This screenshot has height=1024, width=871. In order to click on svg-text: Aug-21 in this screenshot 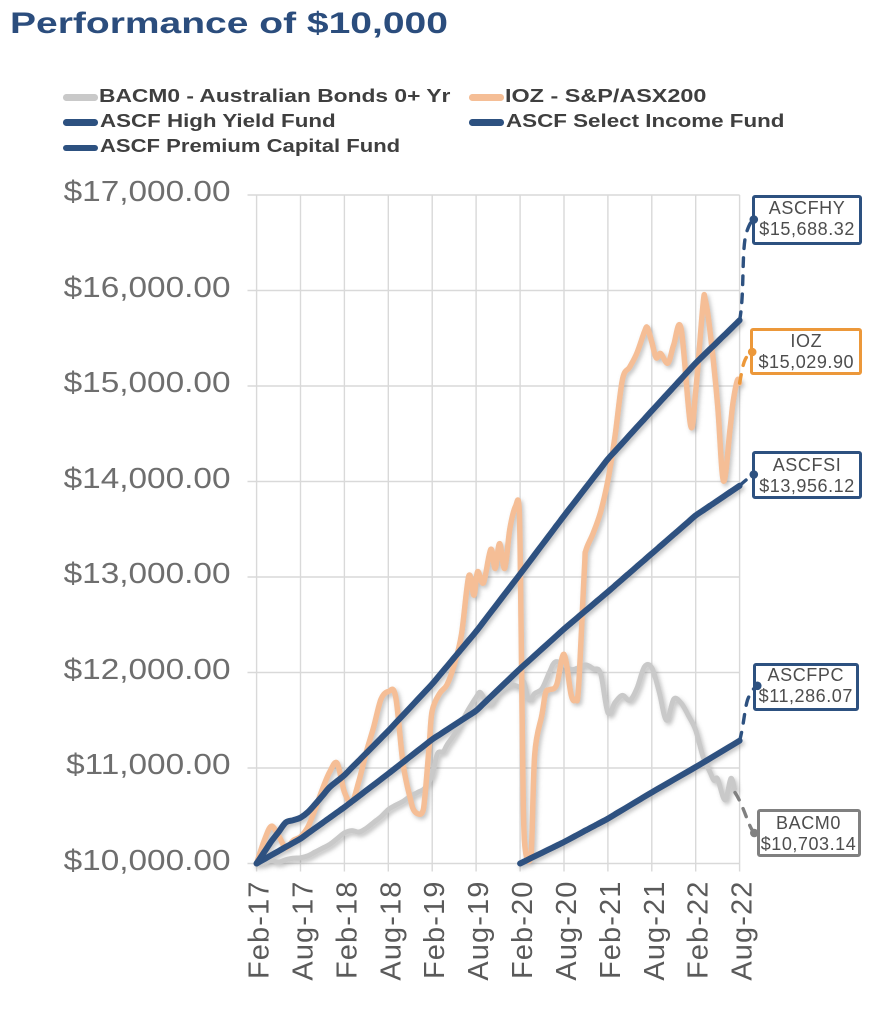, I will do `click(655, 931)`.